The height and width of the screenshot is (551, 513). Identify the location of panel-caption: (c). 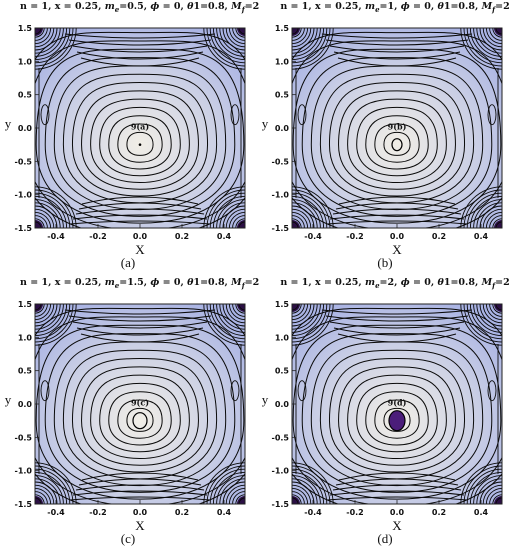
(128, 538).